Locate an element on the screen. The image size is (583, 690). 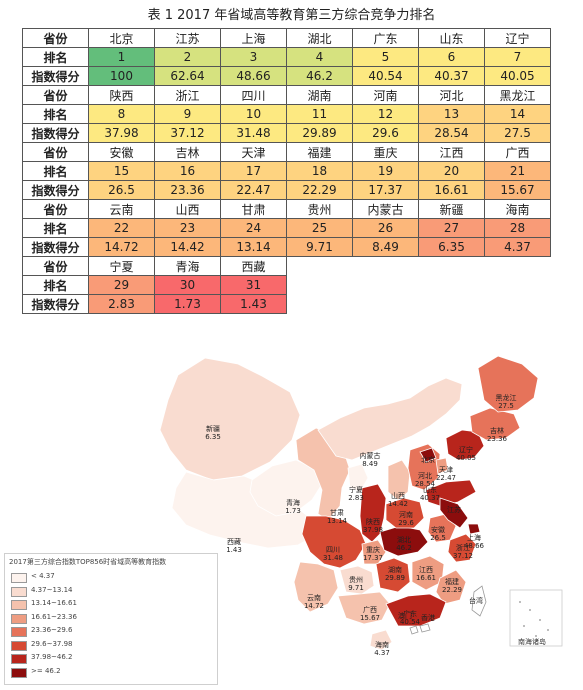
region-陕西 is located at coordinates (373, 513).